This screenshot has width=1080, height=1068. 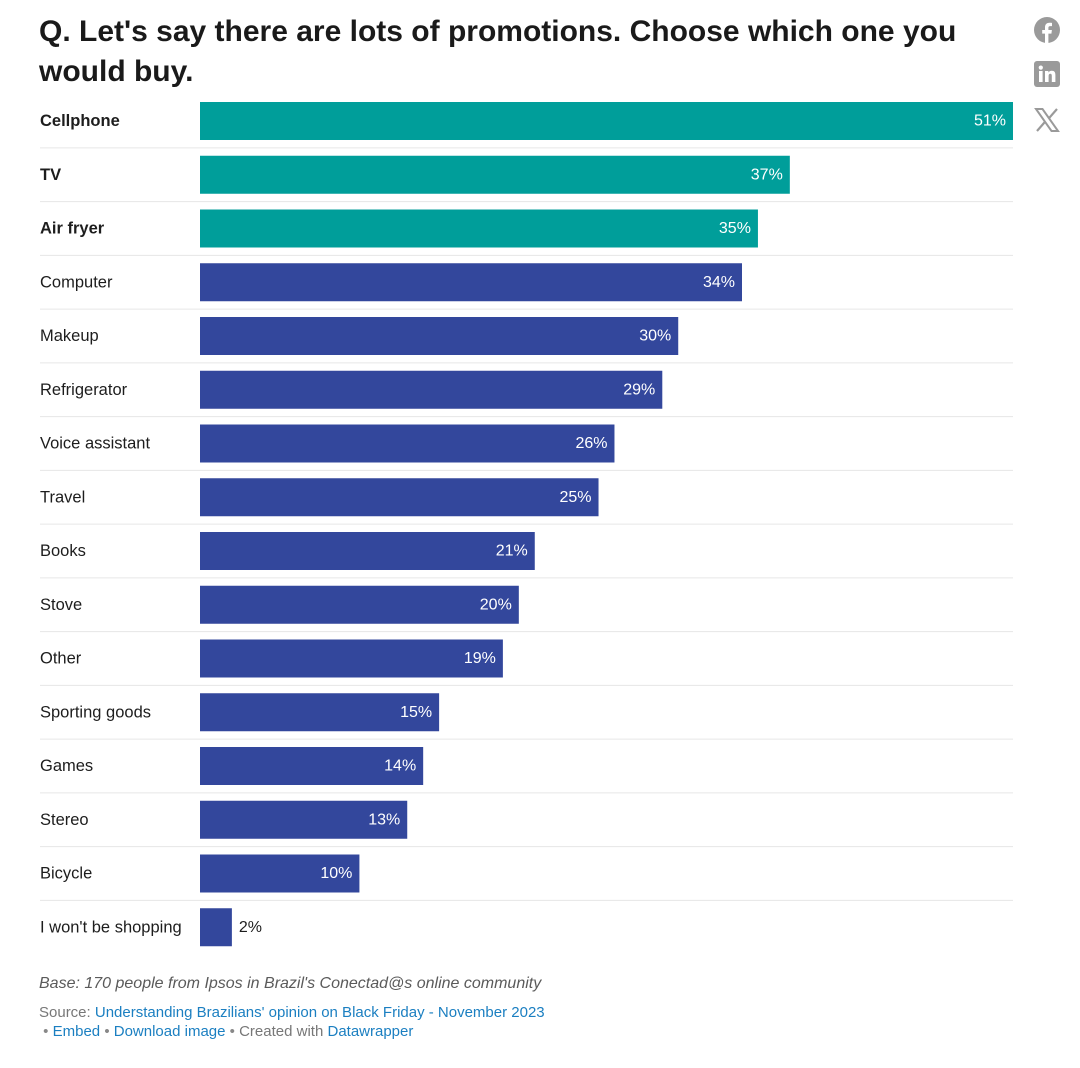 What do you see at coordinates (111, 927) in the screenshot?
I see `category-label-i-won-t-be-shopping: I won't be shopping` at bounding box center [111, 927].